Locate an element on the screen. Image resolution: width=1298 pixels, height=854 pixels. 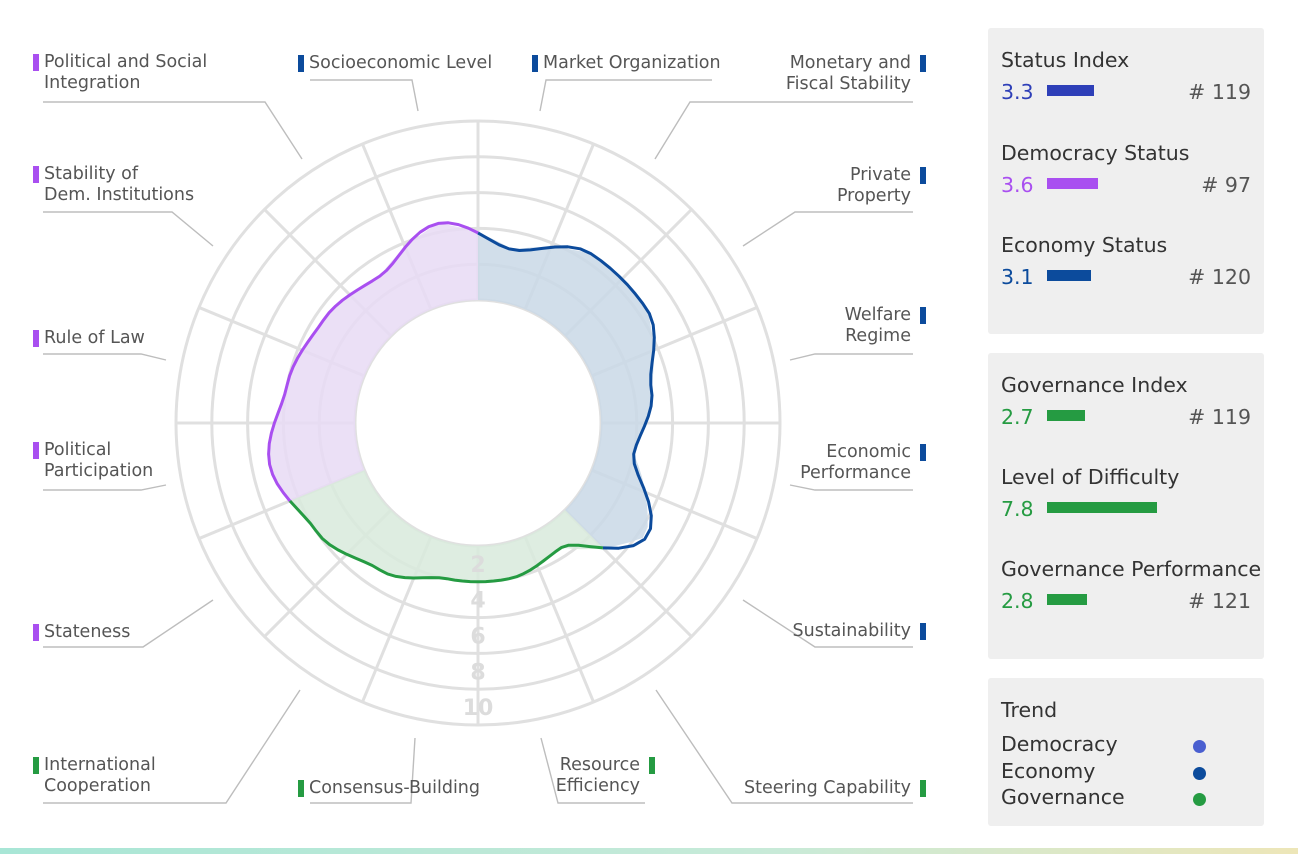
stat-rank: # 121 is located at coordinates (1219, 601).